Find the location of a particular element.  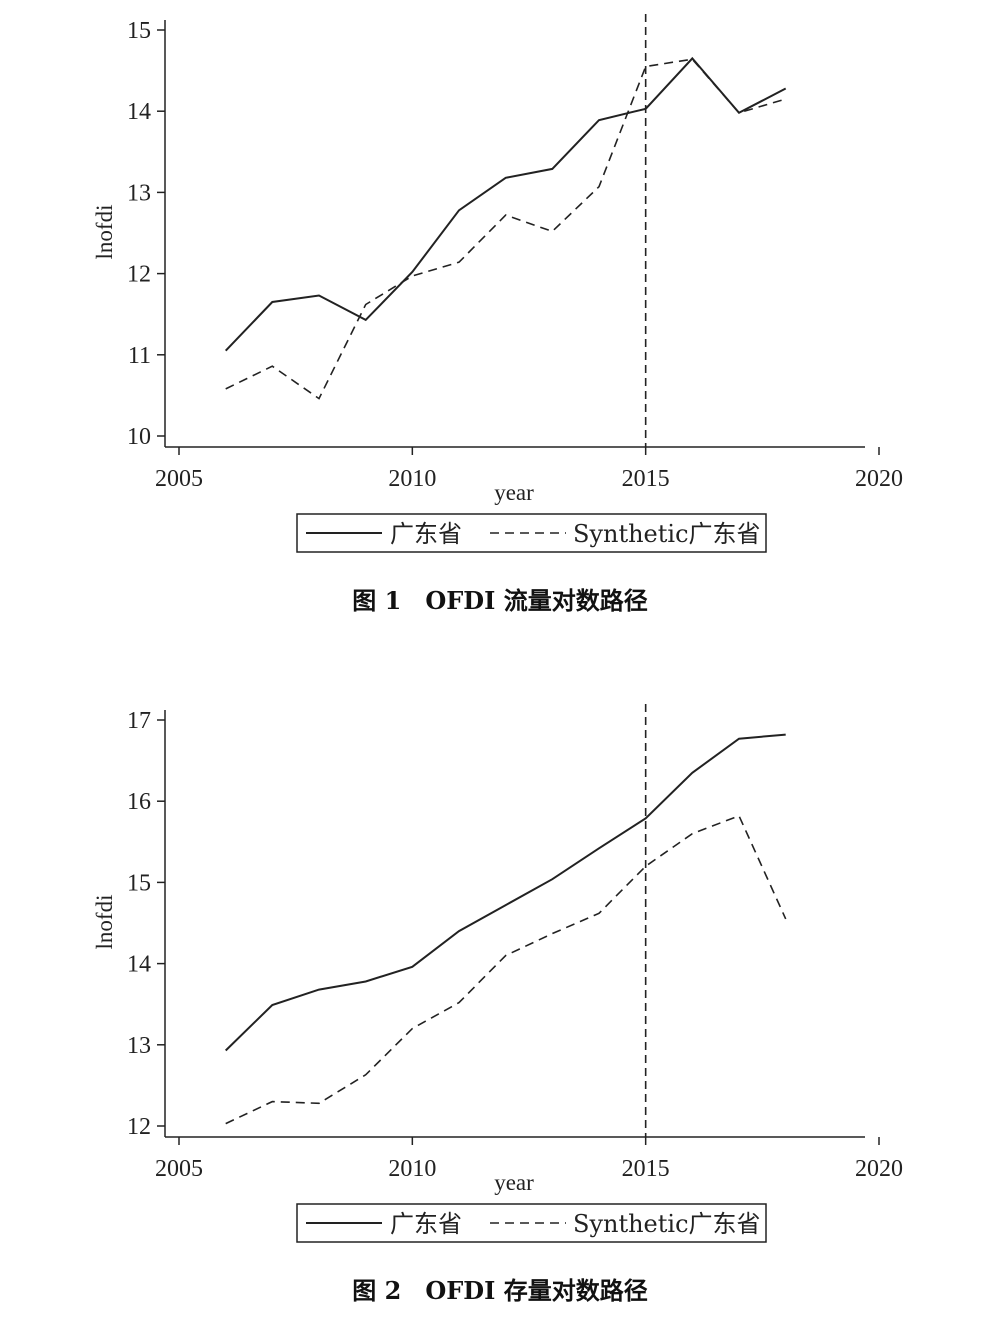

figure-caption: 图 1 OFDI 流量对数路径 is located at coordinates (499, 600).